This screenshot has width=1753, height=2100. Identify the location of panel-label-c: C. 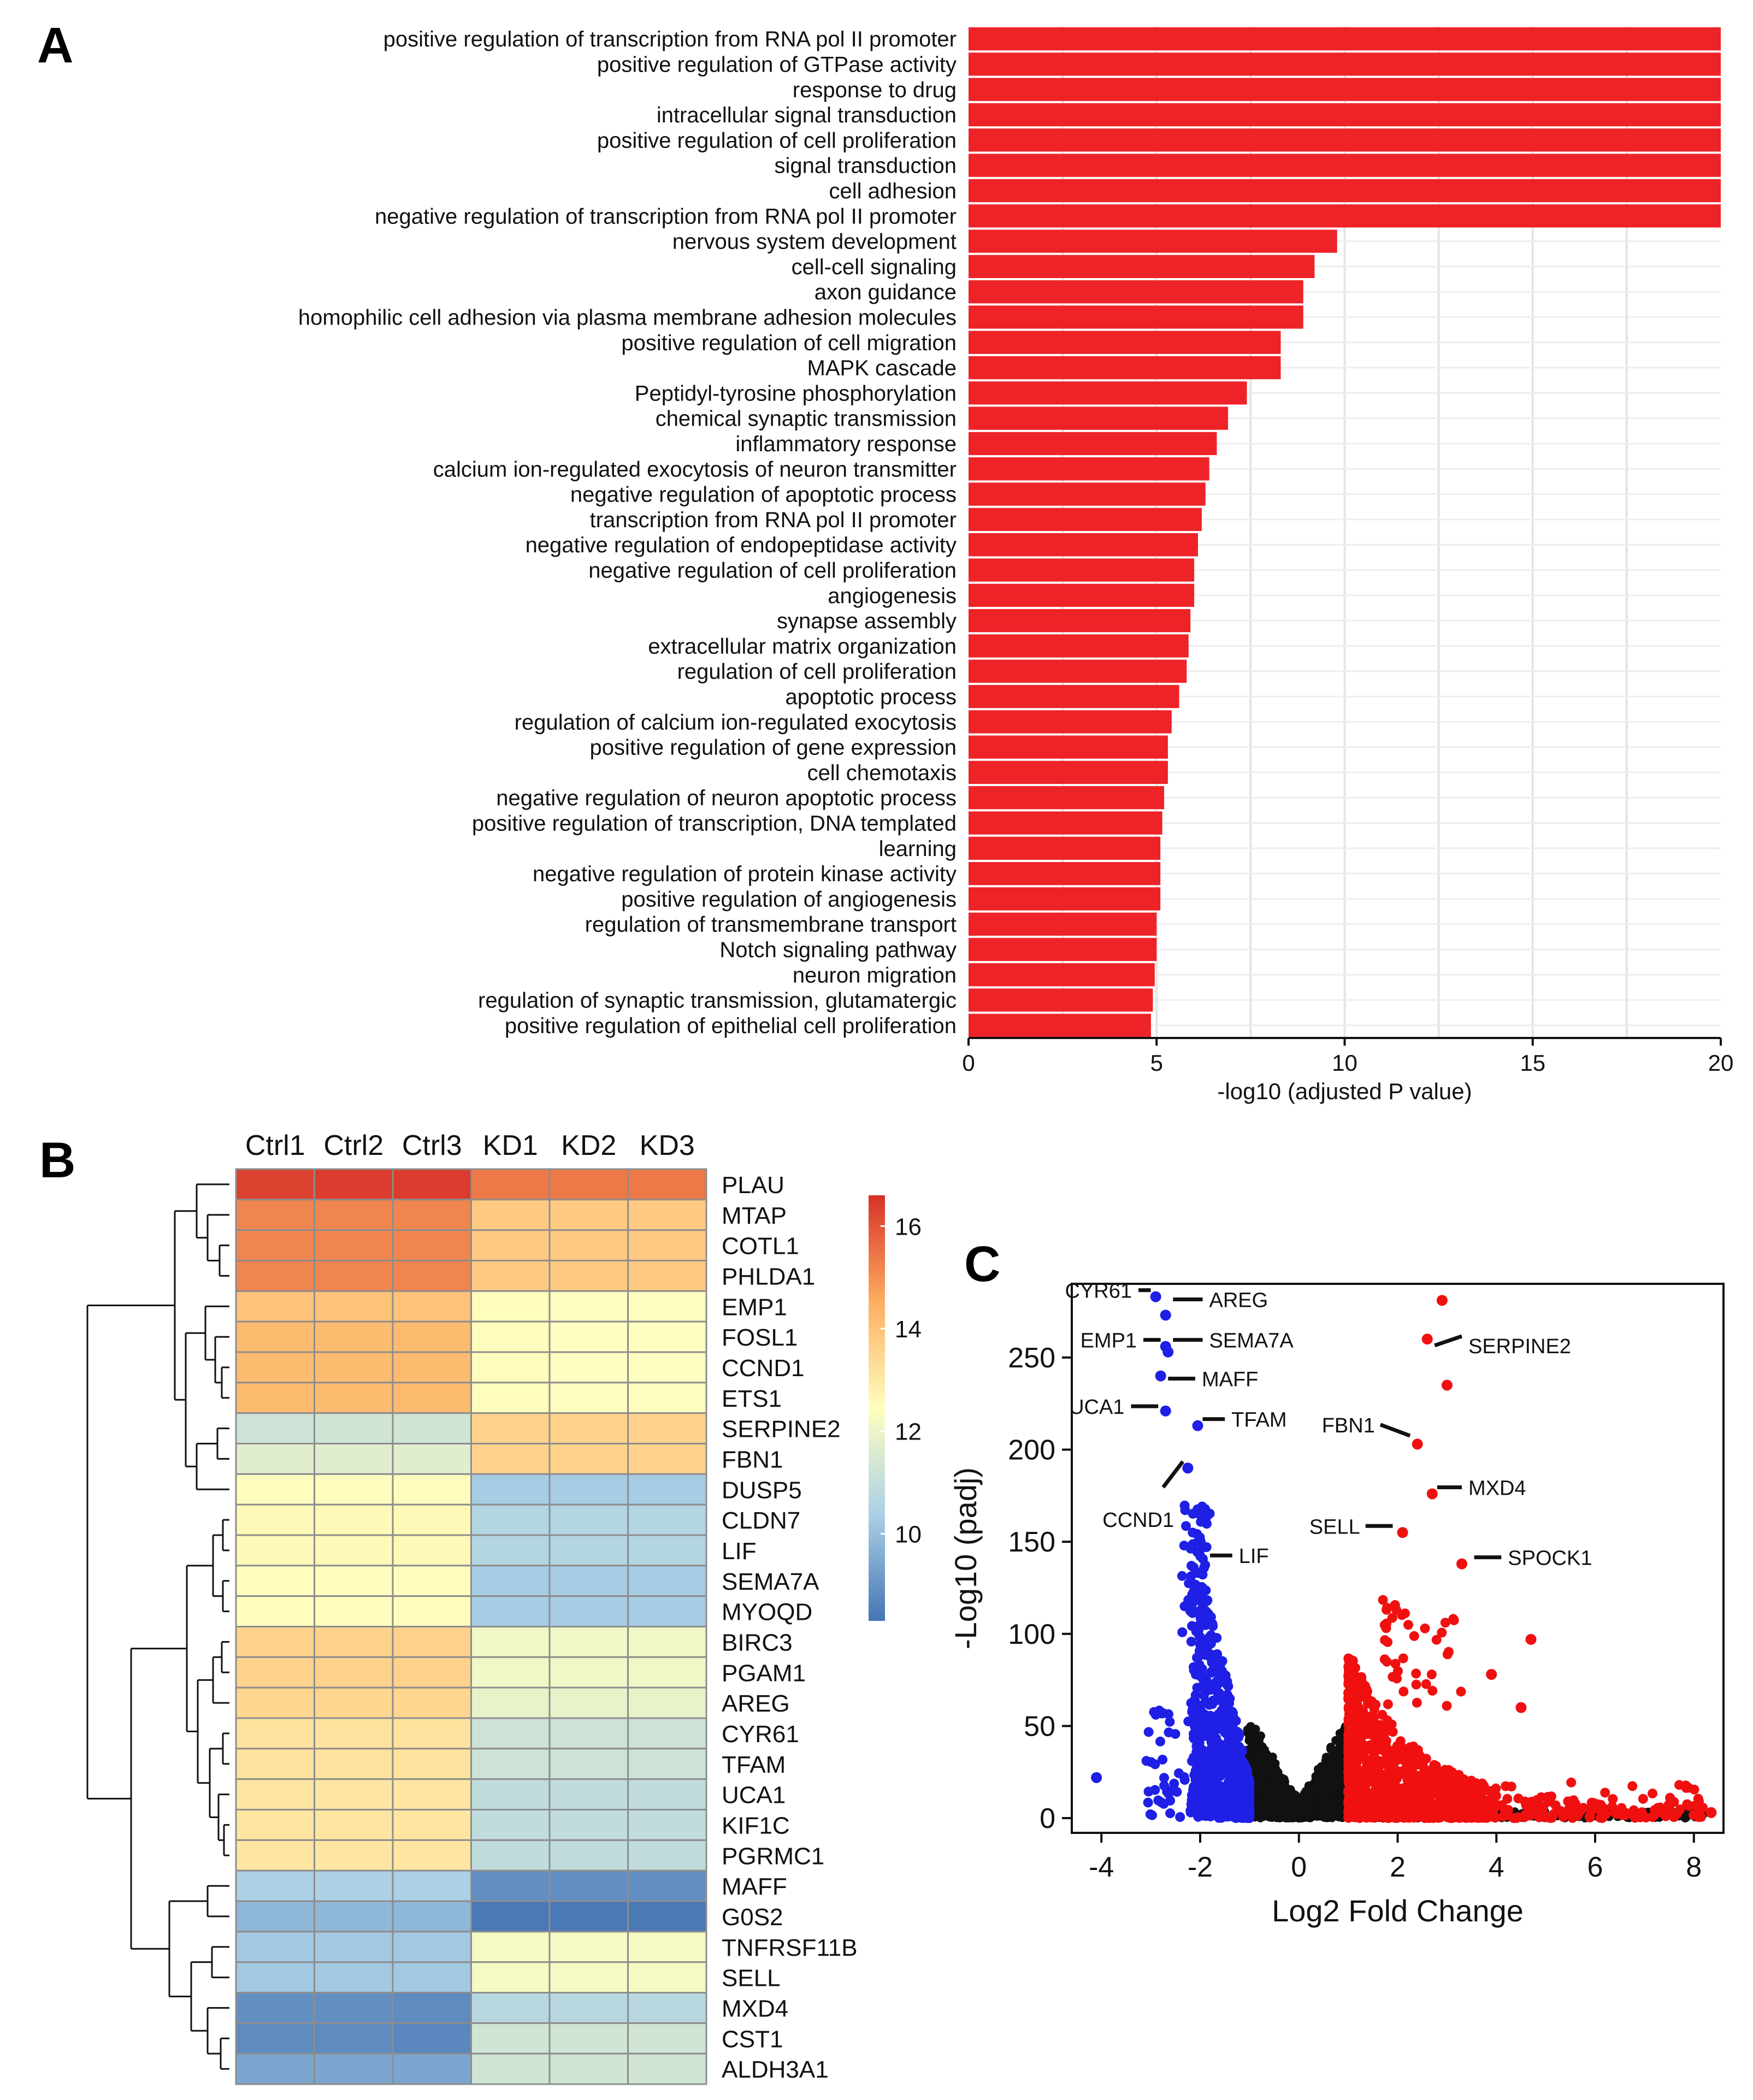
(982, 1264).